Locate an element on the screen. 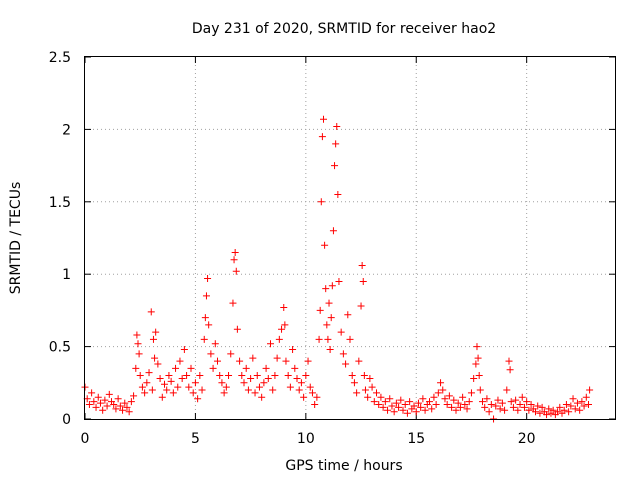 This screenshot has width=640, height=480. x-axis-label: GPS time / hours is located at coordinates (343, 466).